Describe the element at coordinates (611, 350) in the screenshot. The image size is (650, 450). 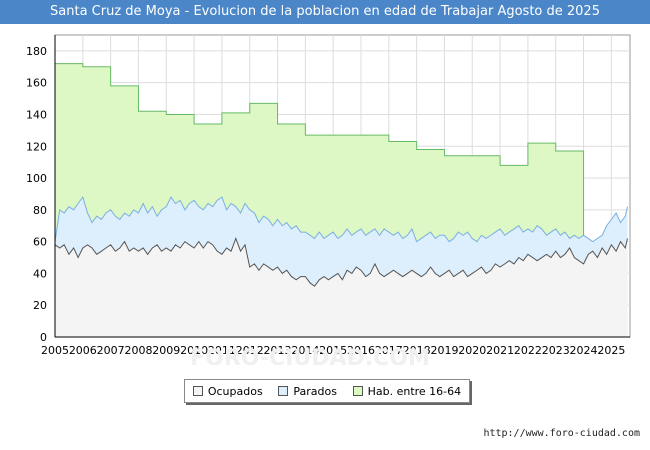
I see `x-tick-label: 2025` at that location.